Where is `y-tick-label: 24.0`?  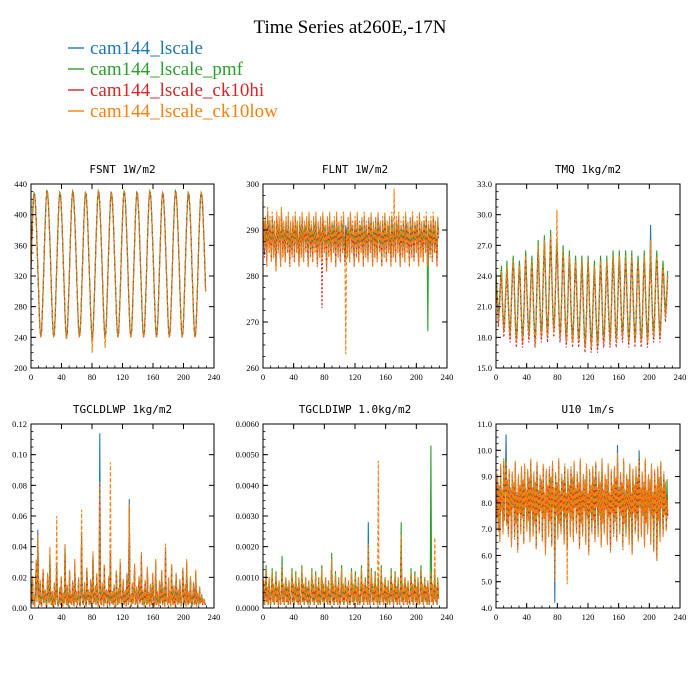
y-tick-label: 24.0 is located at coordinates (484, 276).